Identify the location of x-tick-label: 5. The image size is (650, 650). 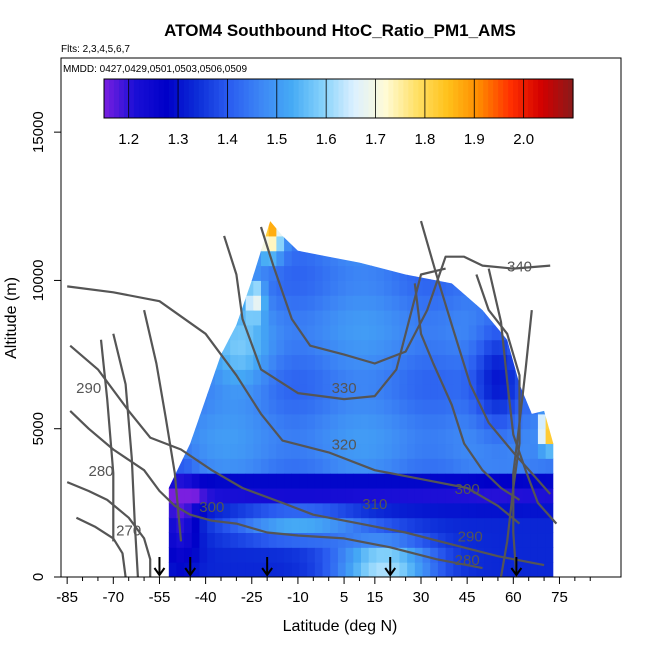
(344, 597).